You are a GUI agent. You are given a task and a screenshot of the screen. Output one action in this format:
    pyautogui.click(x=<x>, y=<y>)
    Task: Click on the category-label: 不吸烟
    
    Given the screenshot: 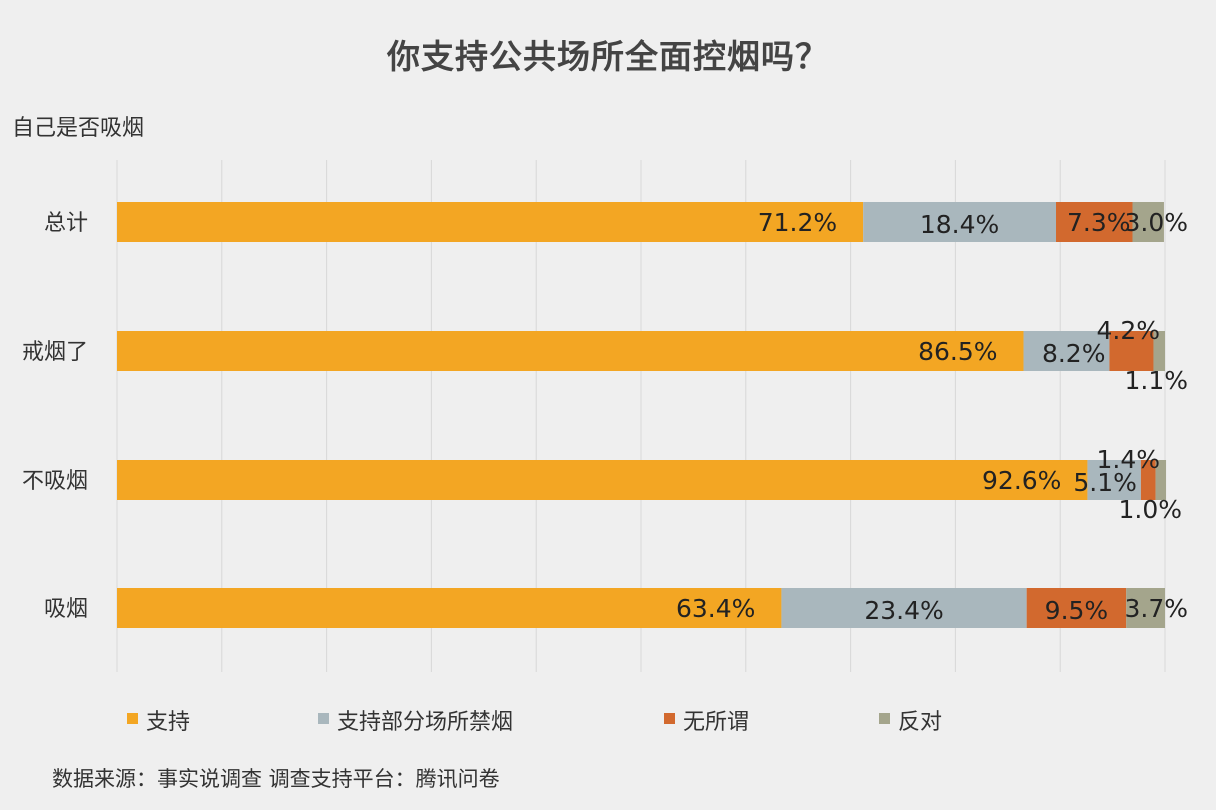 What is the action you would take?
    pyautogui.click(x=55, y=481)
    